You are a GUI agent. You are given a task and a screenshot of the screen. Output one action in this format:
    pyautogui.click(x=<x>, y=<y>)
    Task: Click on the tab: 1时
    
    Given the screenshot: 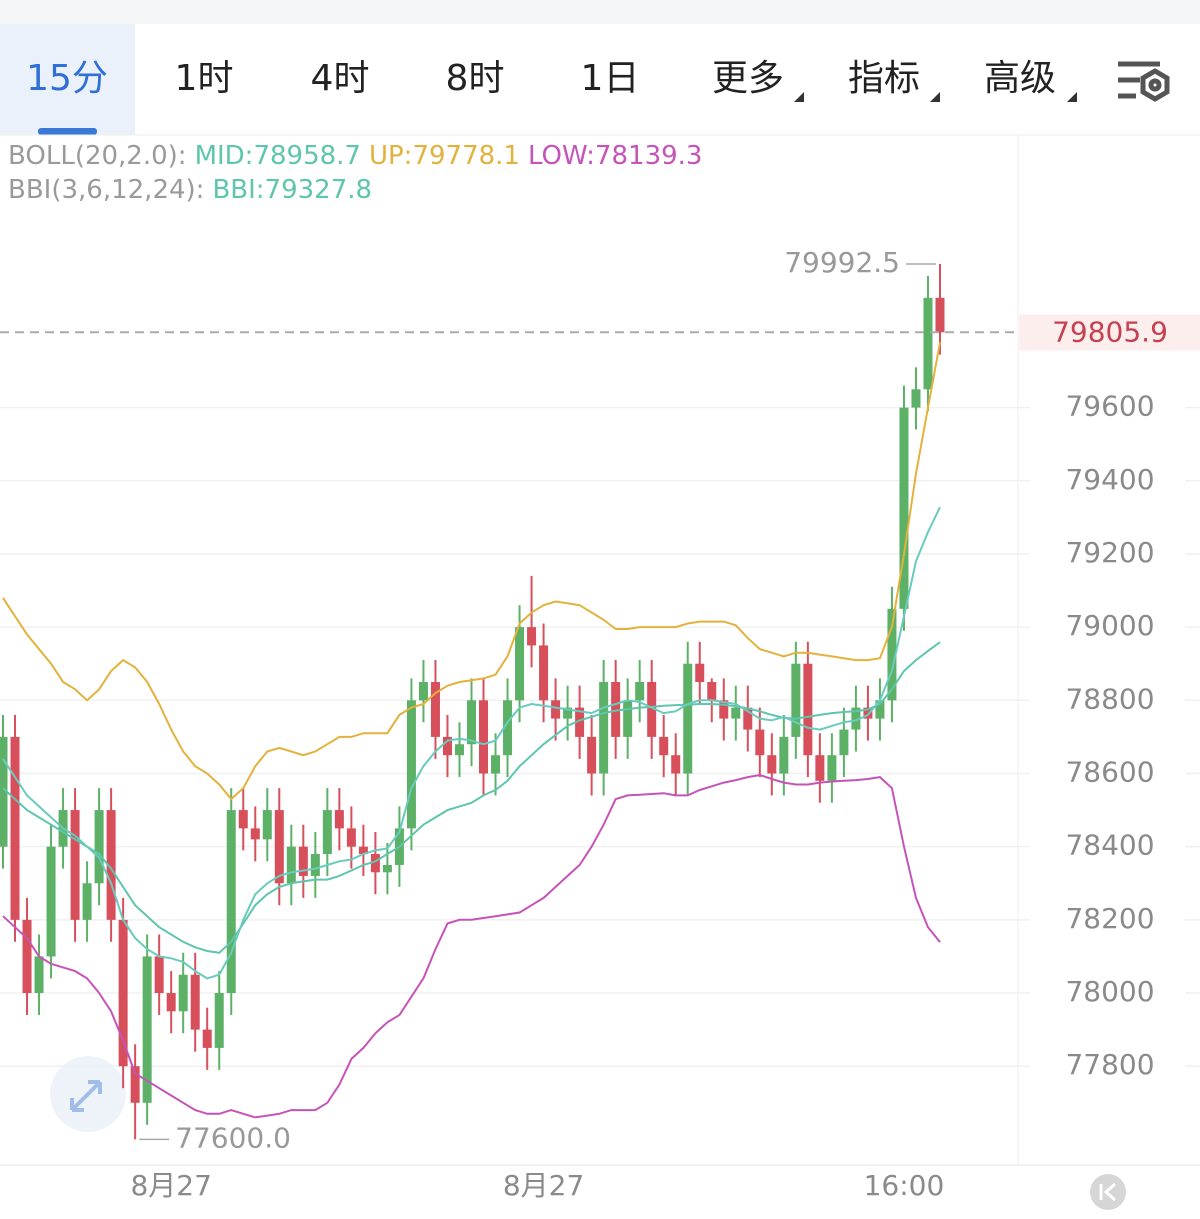 What is the action you would take?
    pyautogui.click(x=204, y=78)
    